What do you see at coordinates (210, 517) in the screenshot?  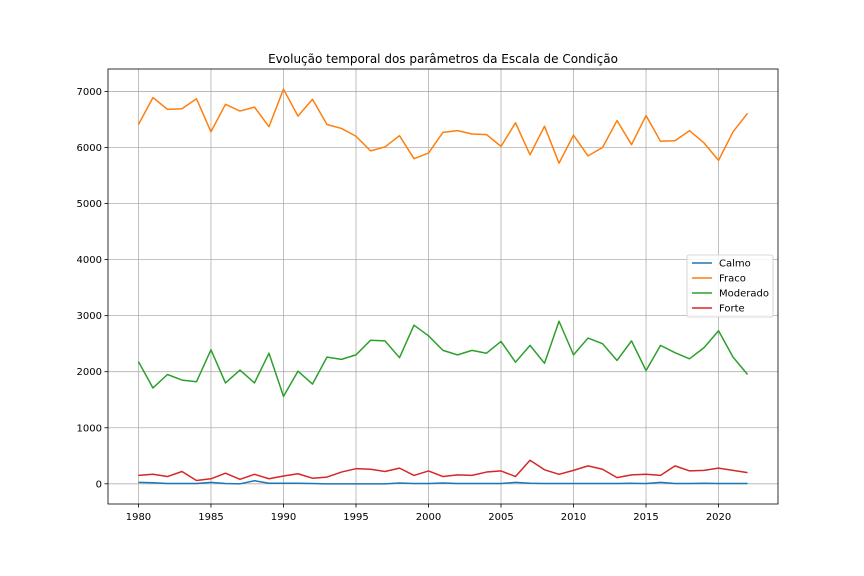 I see `x-tick-label: 1985` at bounding box center [210, 517].